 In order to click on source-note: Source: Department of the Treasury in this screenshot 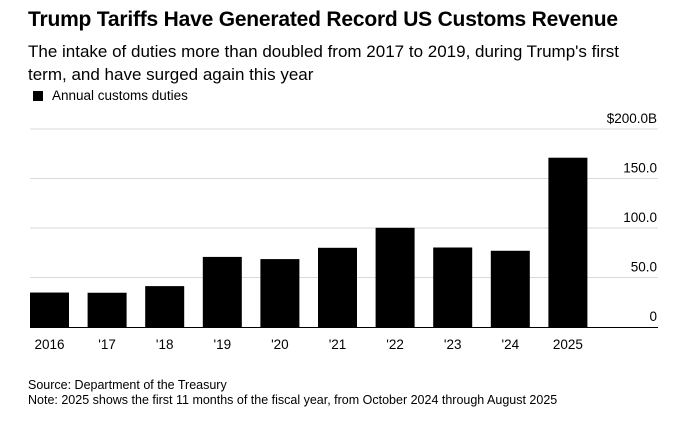, I will do `click(127, 385)`.